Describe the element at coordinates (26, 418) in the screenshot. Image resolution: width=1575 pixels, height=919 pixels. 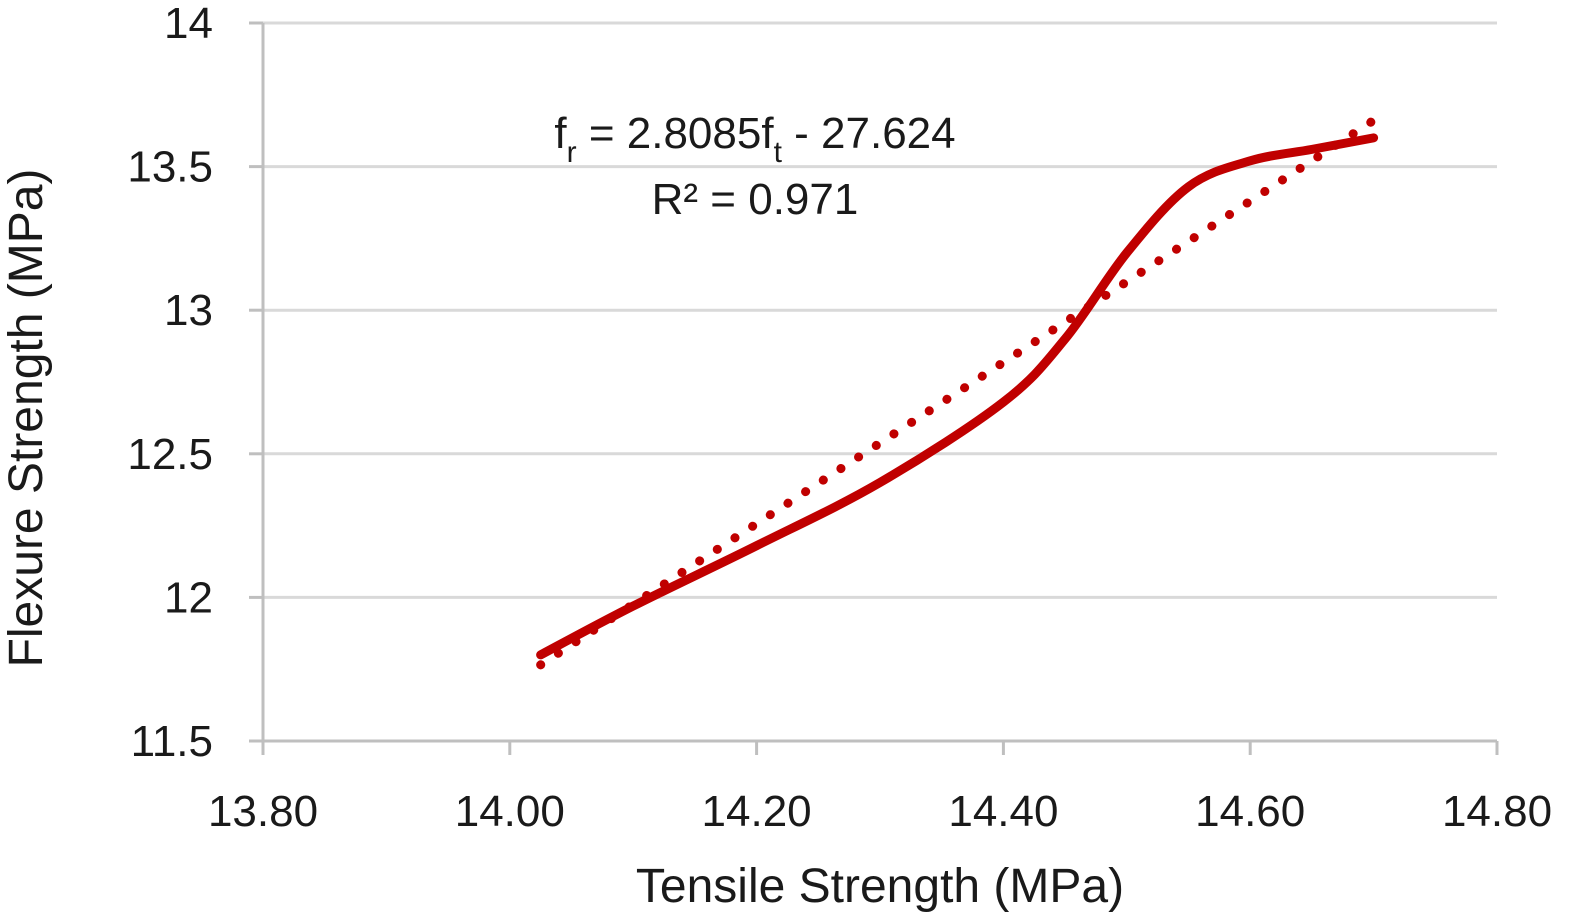
I see `y-axis-title: Flexure Strength (MPa)` at that location.